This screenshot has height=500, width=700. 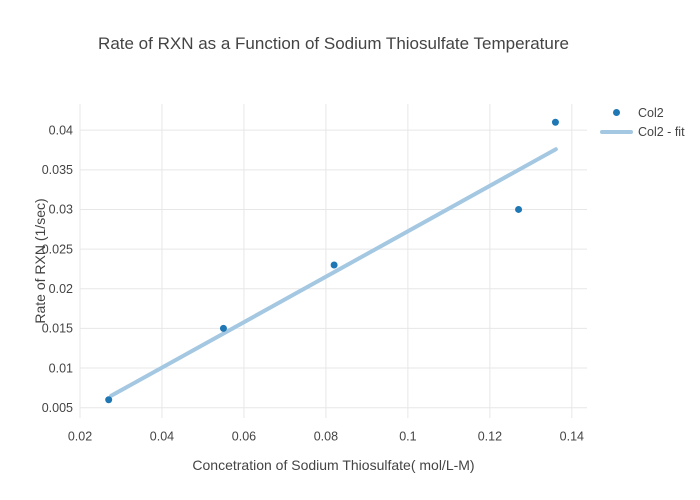 What do you see at coordinates (40, 260) in the screenshot?
I see `y-axis-title: Rate of RXN (1/sec)` at bounding box center [40, 260].